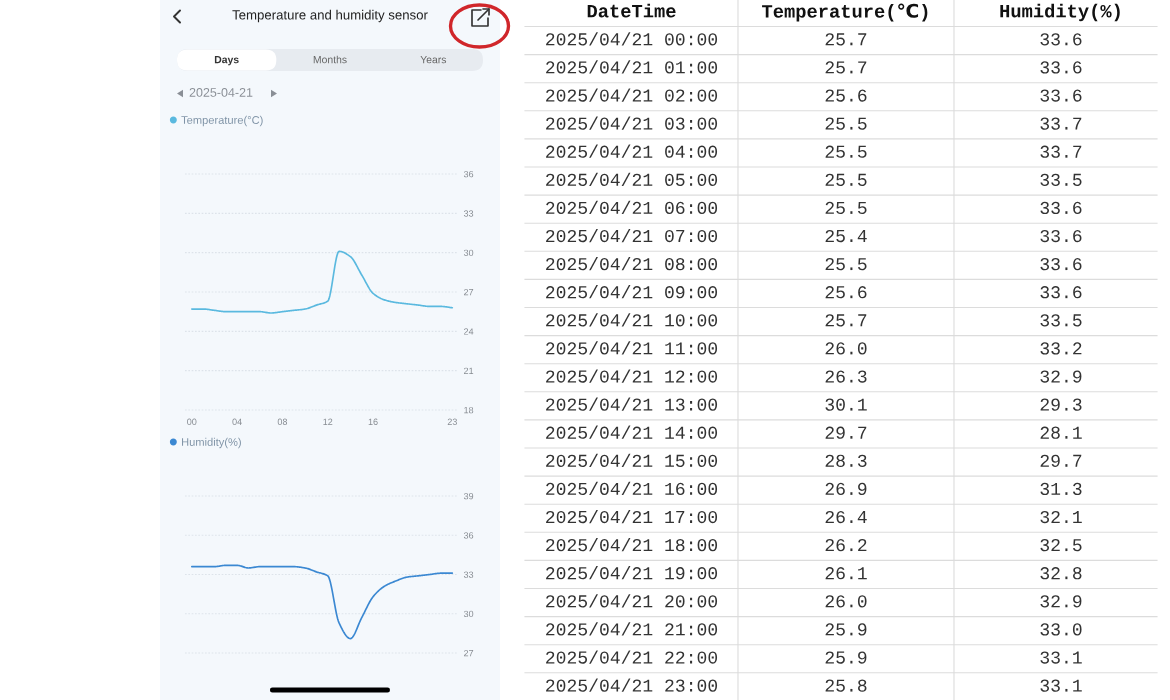 The width and height of the screenshot is (1170, 700). Describe the element at coordinates (468, 496) in the screenshot. I see `y-tick-label: 39` at that location.